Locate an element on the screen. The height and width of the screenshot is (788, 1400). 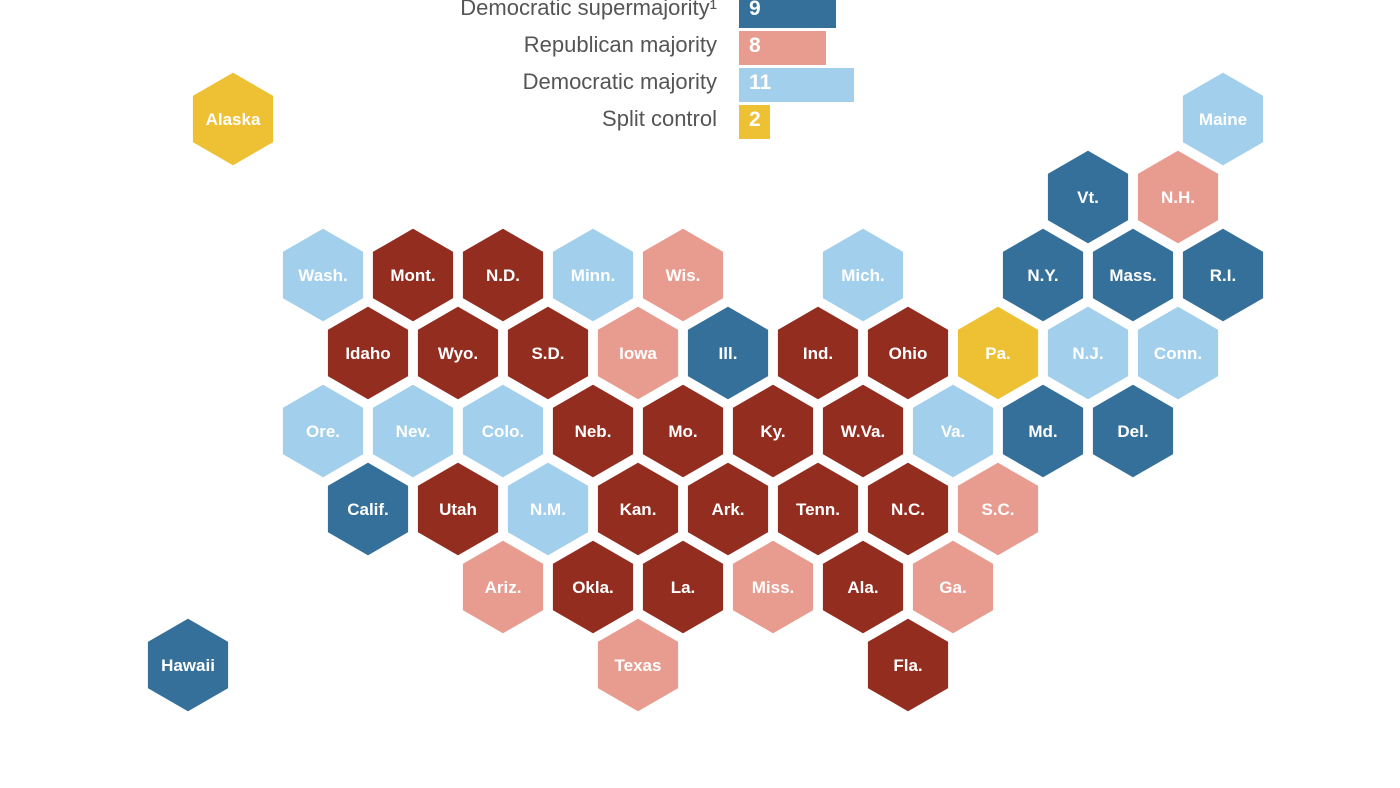
state-label: Va. is located at coordinates (953, 431).